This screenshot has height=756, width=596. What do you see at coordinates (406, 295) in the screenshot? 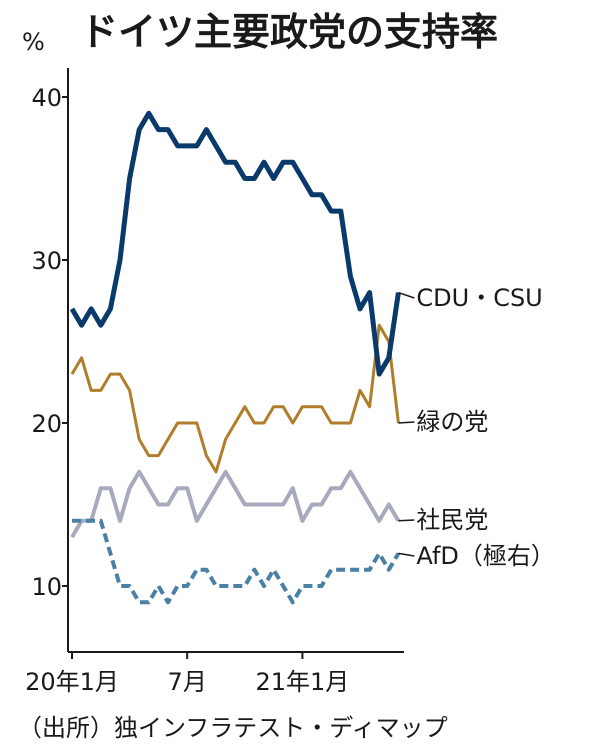
I see `series-label-leader-cdu` at bounding box center [406, 295].